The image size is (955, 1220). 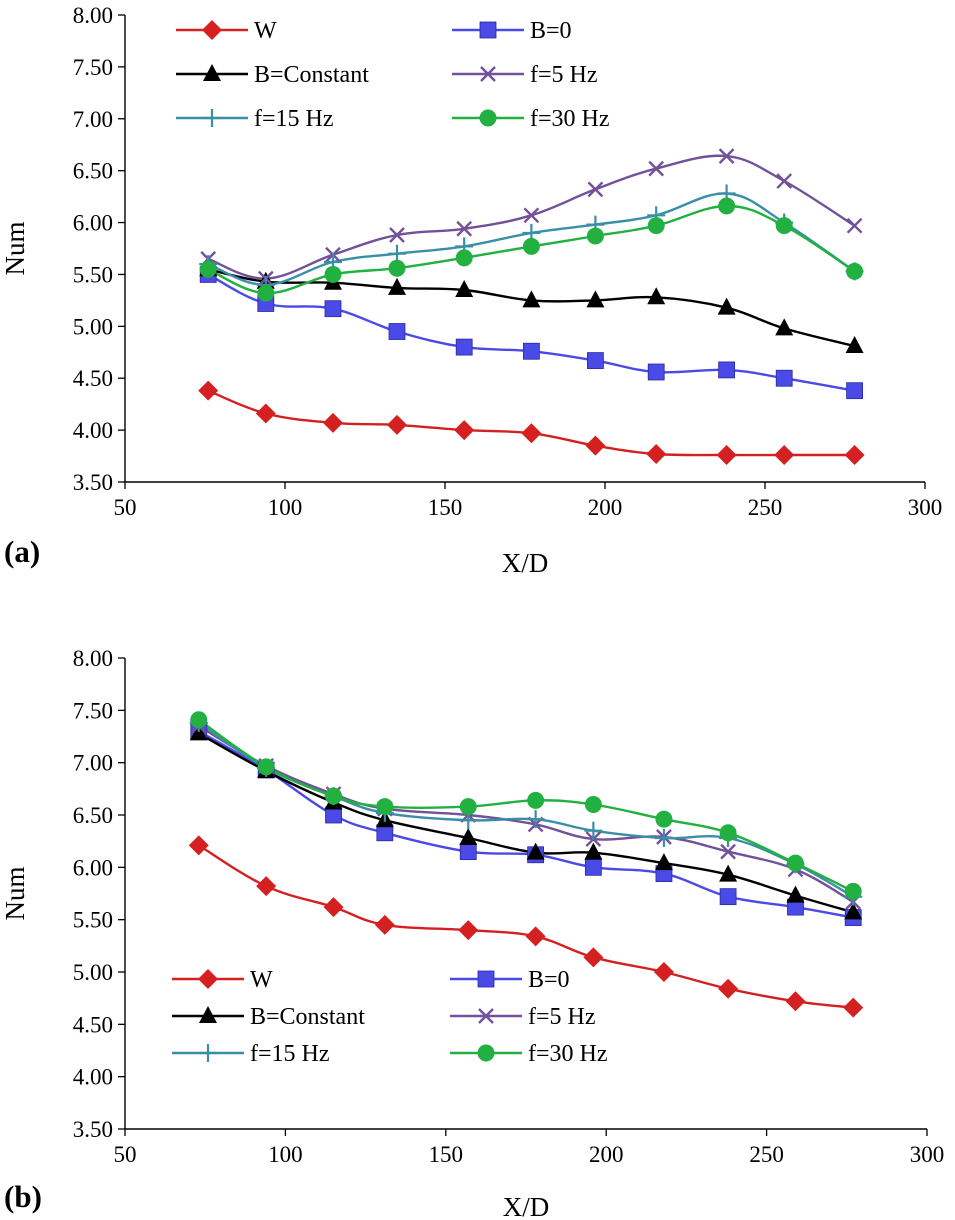 What do you see at coordinates (510, 980) in the screenshot?
I see `legend-item-b-0: B=0` at bounding box center [510, 980].